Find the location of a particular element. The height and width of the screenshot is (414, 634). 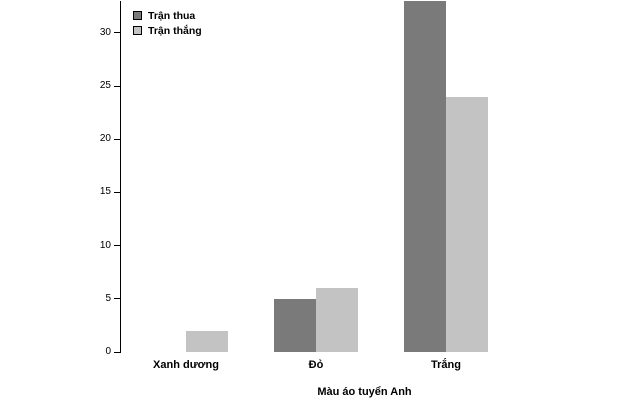

chart-legend: Trận thua Trận thắng is located at coordinates (167, 23).